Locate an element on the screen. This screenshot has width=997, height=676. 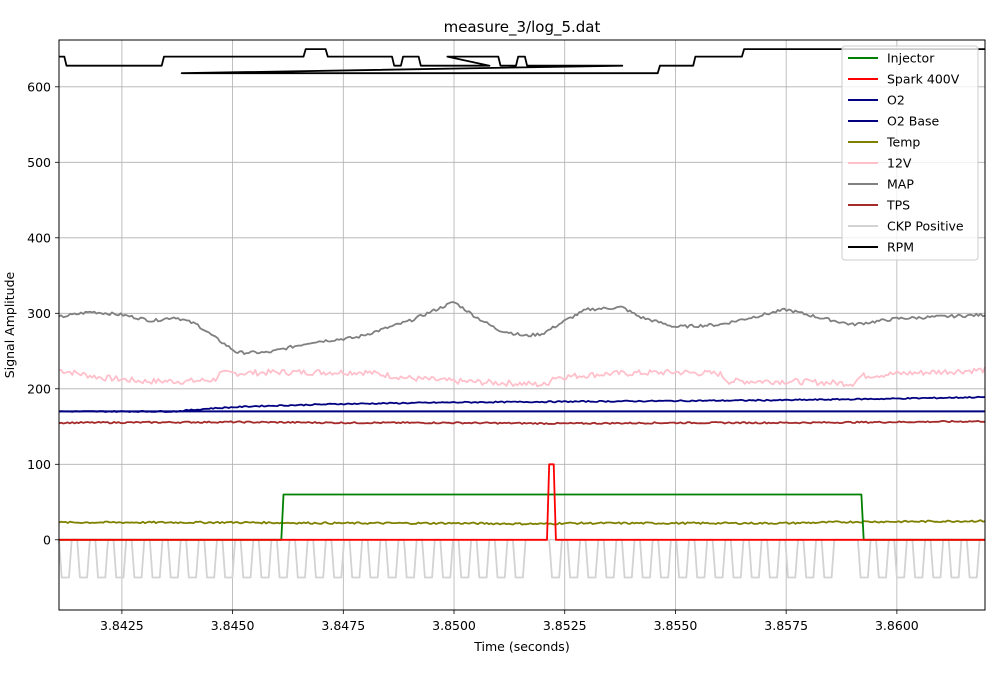
y-tick-label: 100 is located at coordinates (39, 464).